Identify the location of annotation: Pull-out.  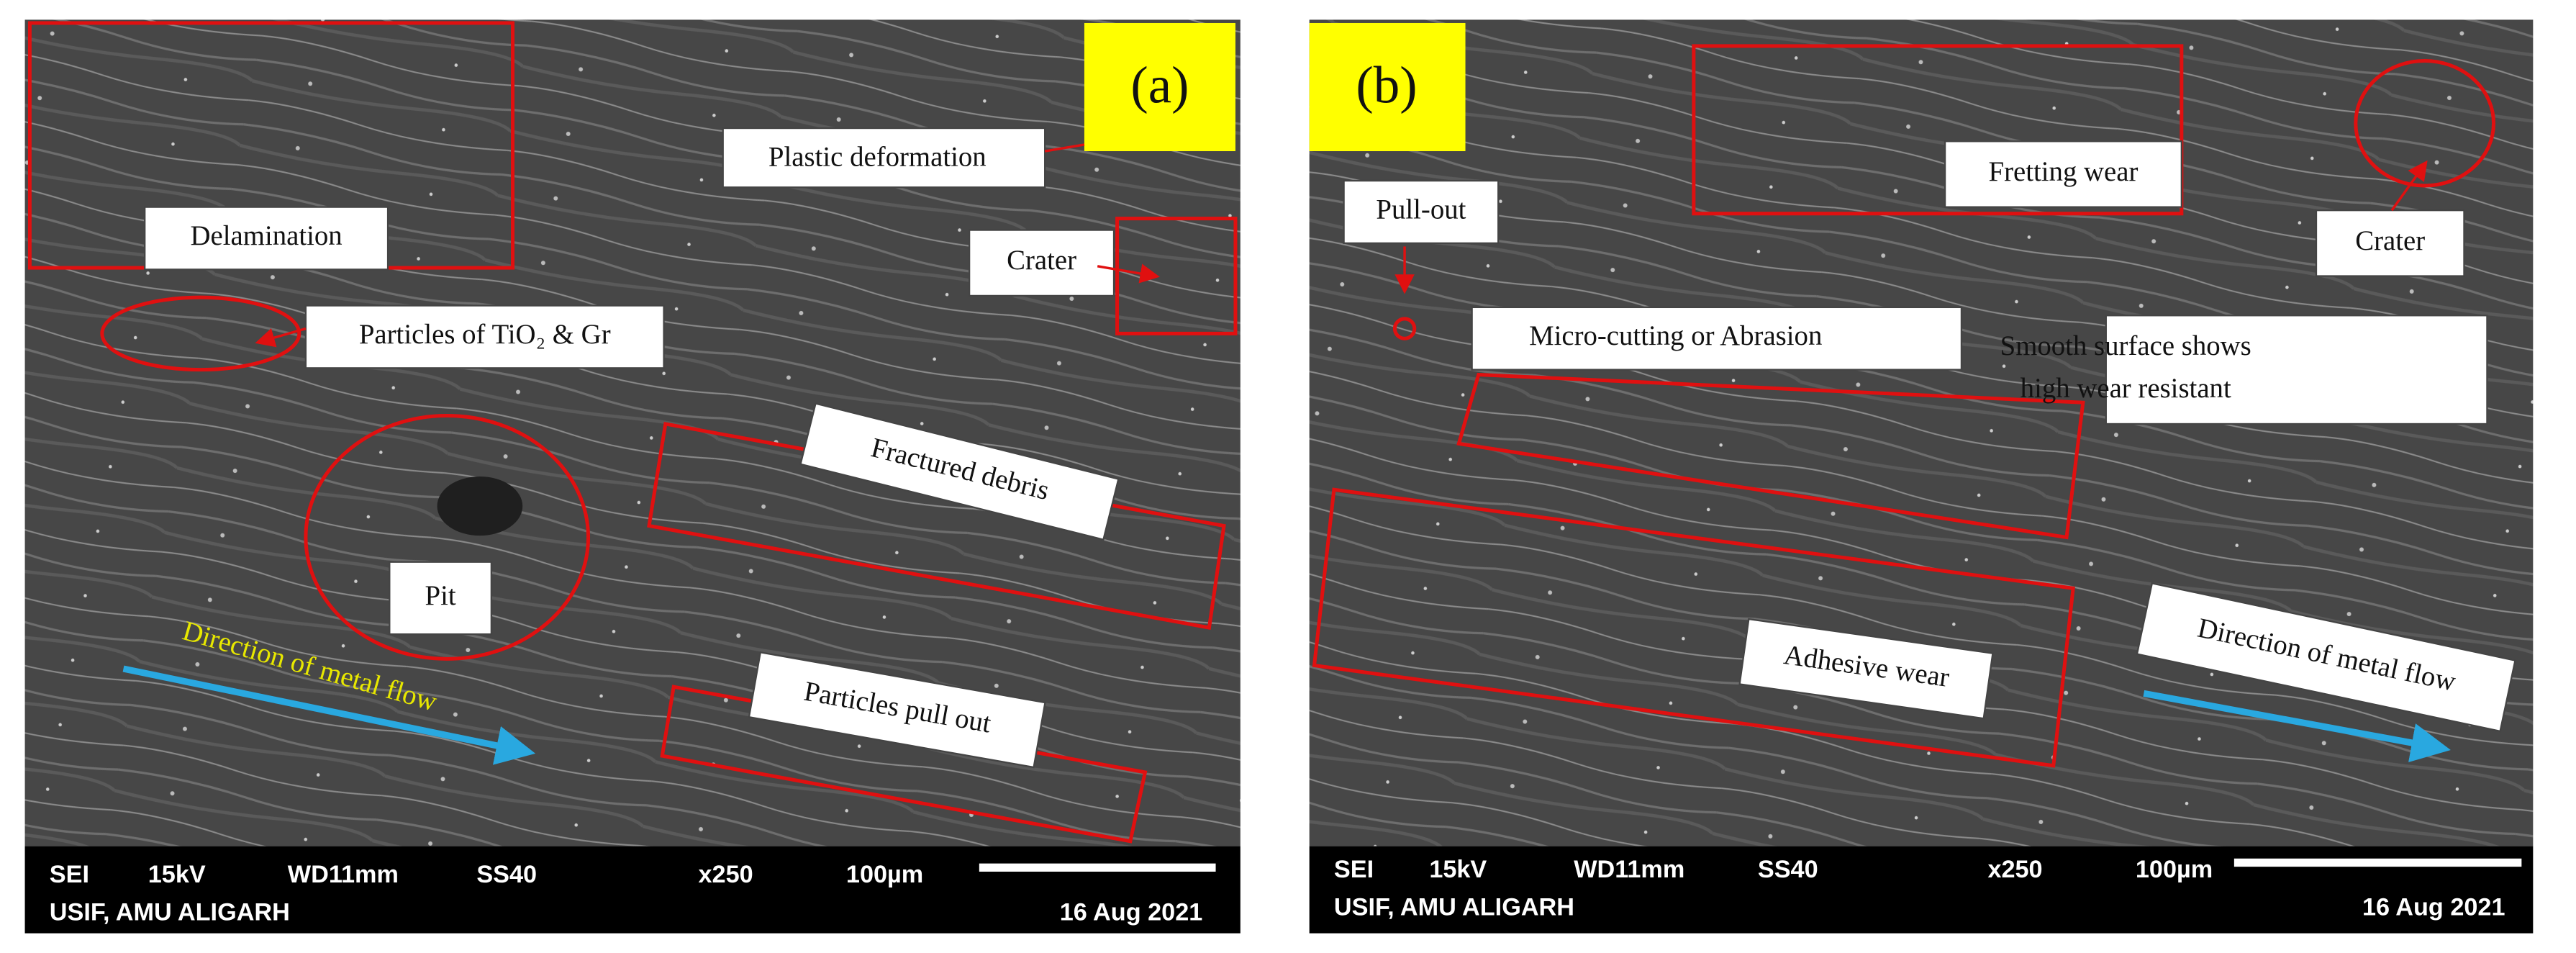
(1421, 209).